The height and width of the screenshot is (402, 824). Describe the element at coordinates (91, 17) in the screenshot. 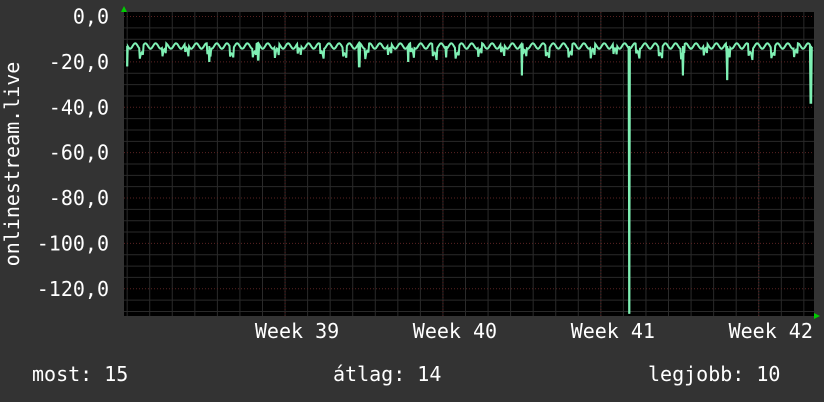

I see `y-tick-label: 0,0` at that location.